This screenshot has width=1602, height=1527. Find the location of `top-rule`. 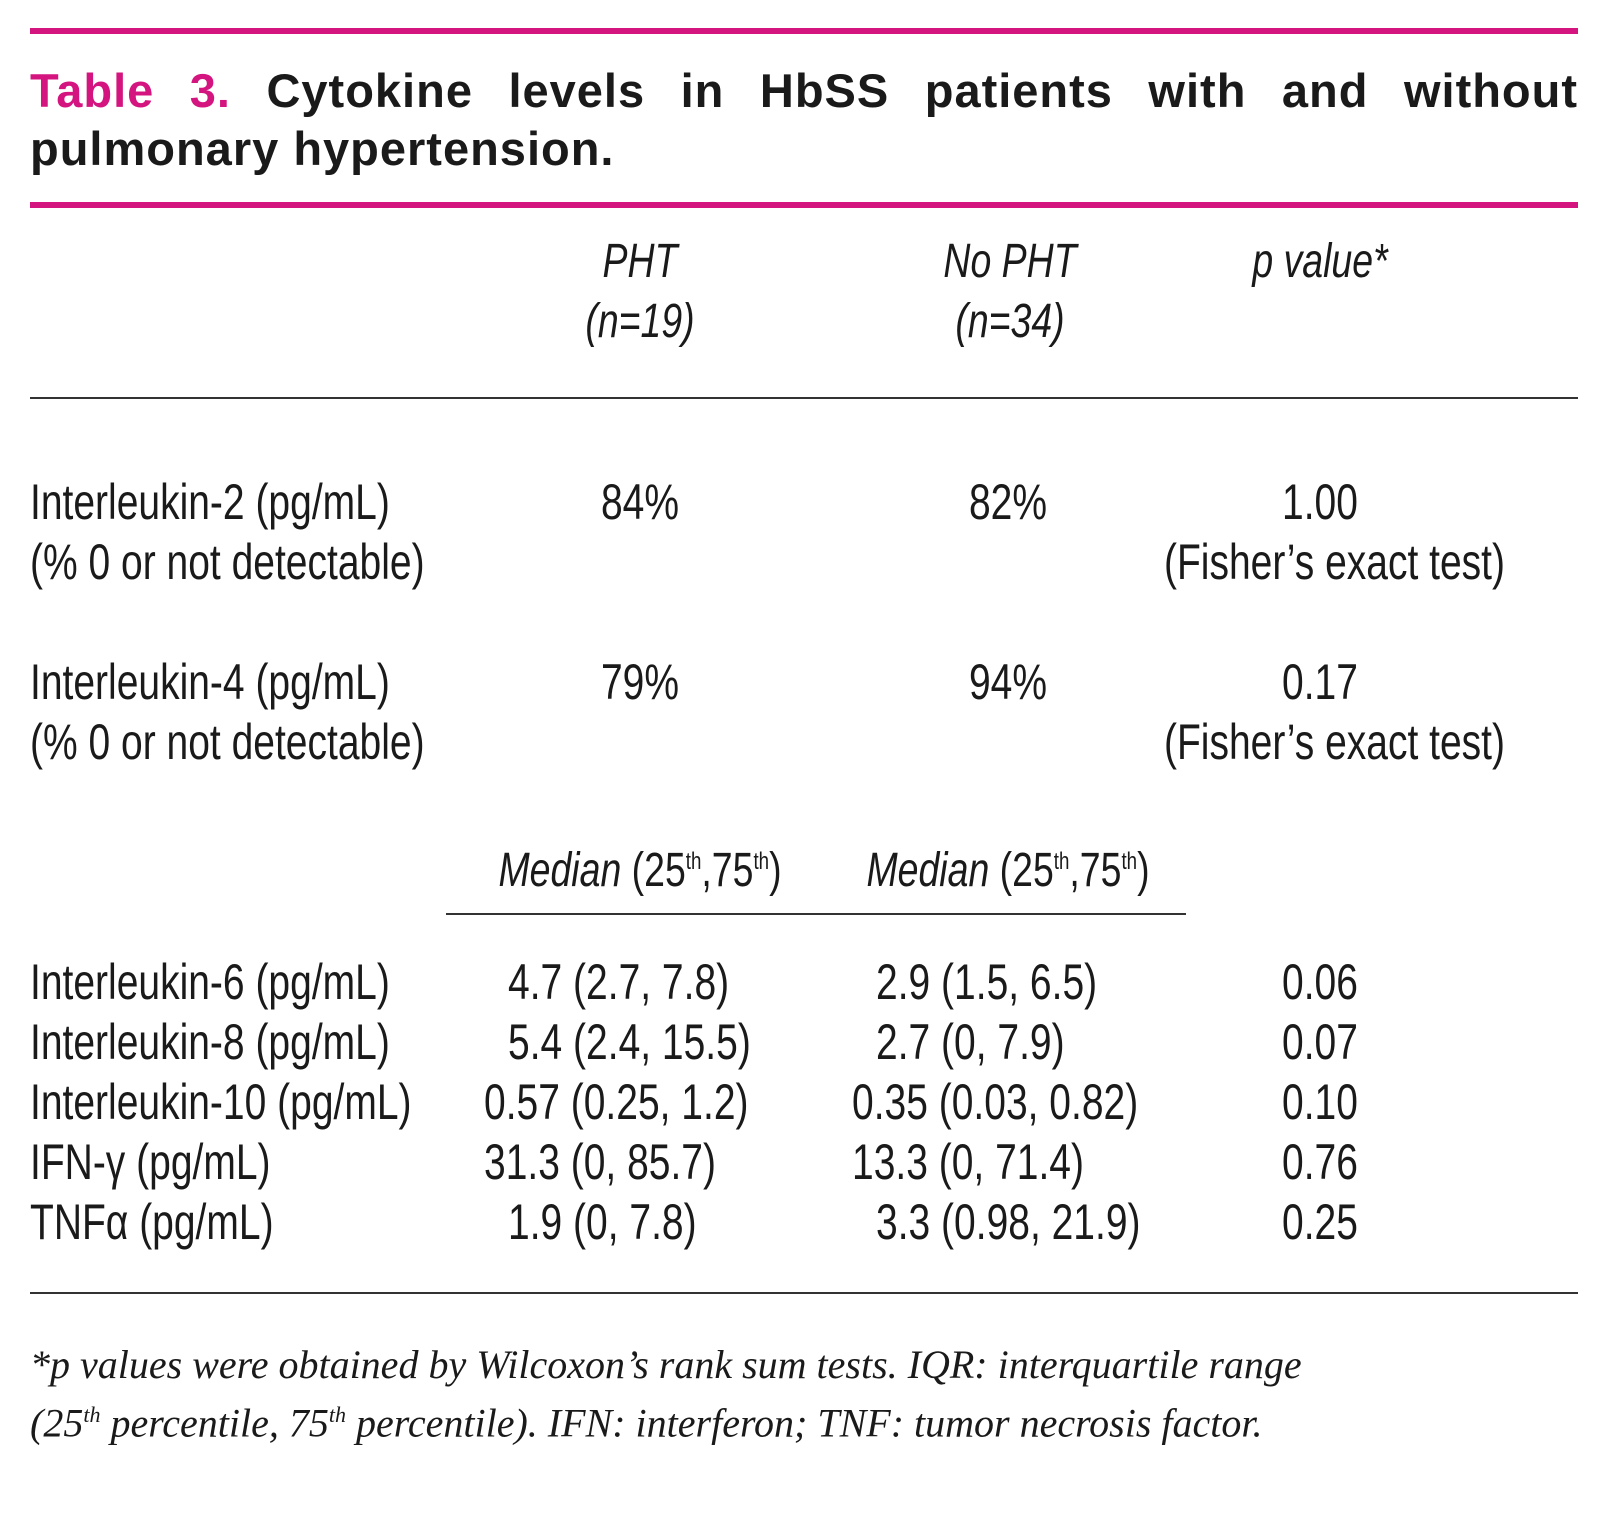

top-rule is located at coordinates (804, 31).